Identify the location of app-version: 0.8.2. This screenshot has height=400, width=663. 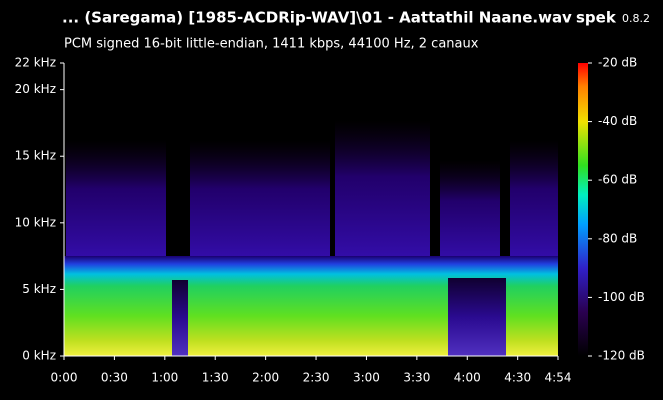
(636, 18).